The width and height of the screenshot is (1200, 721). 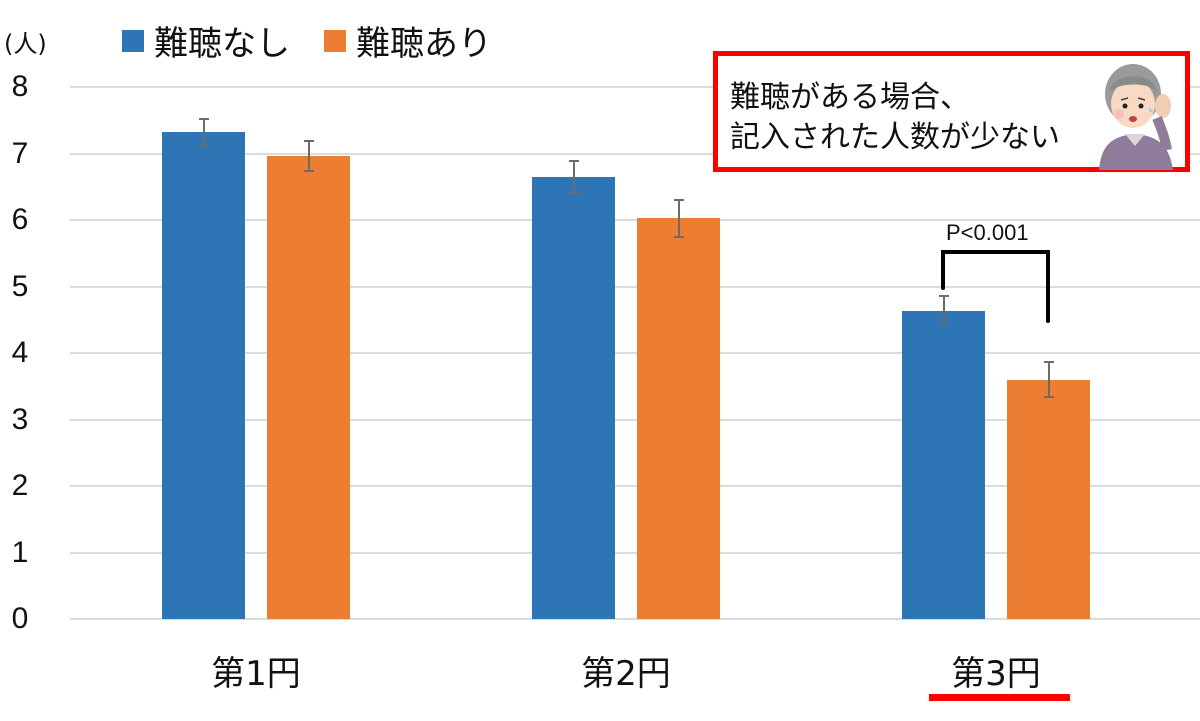 What do you see at coordinates (1136, 117) in the screenshot?
I see `elderly-person-cupping-ear-icon` at bounding box center [1136, 117].